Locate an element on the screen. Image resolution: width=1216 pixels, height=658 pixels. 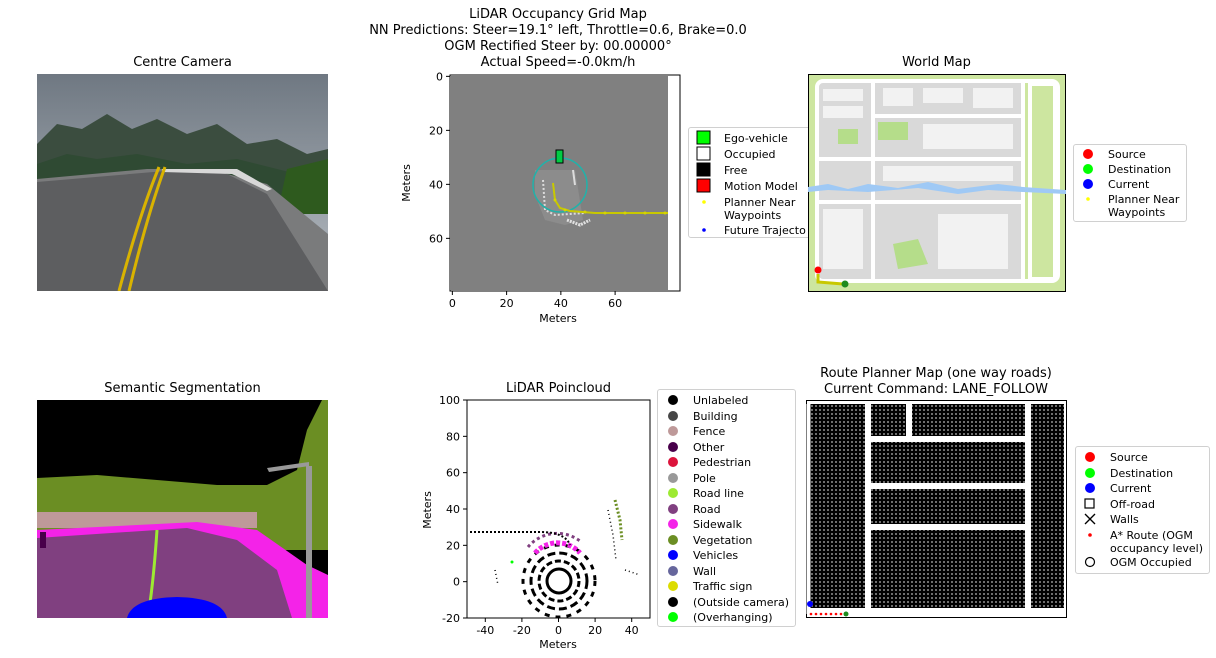
legend-label: Other is located at coordinates (709, 447).